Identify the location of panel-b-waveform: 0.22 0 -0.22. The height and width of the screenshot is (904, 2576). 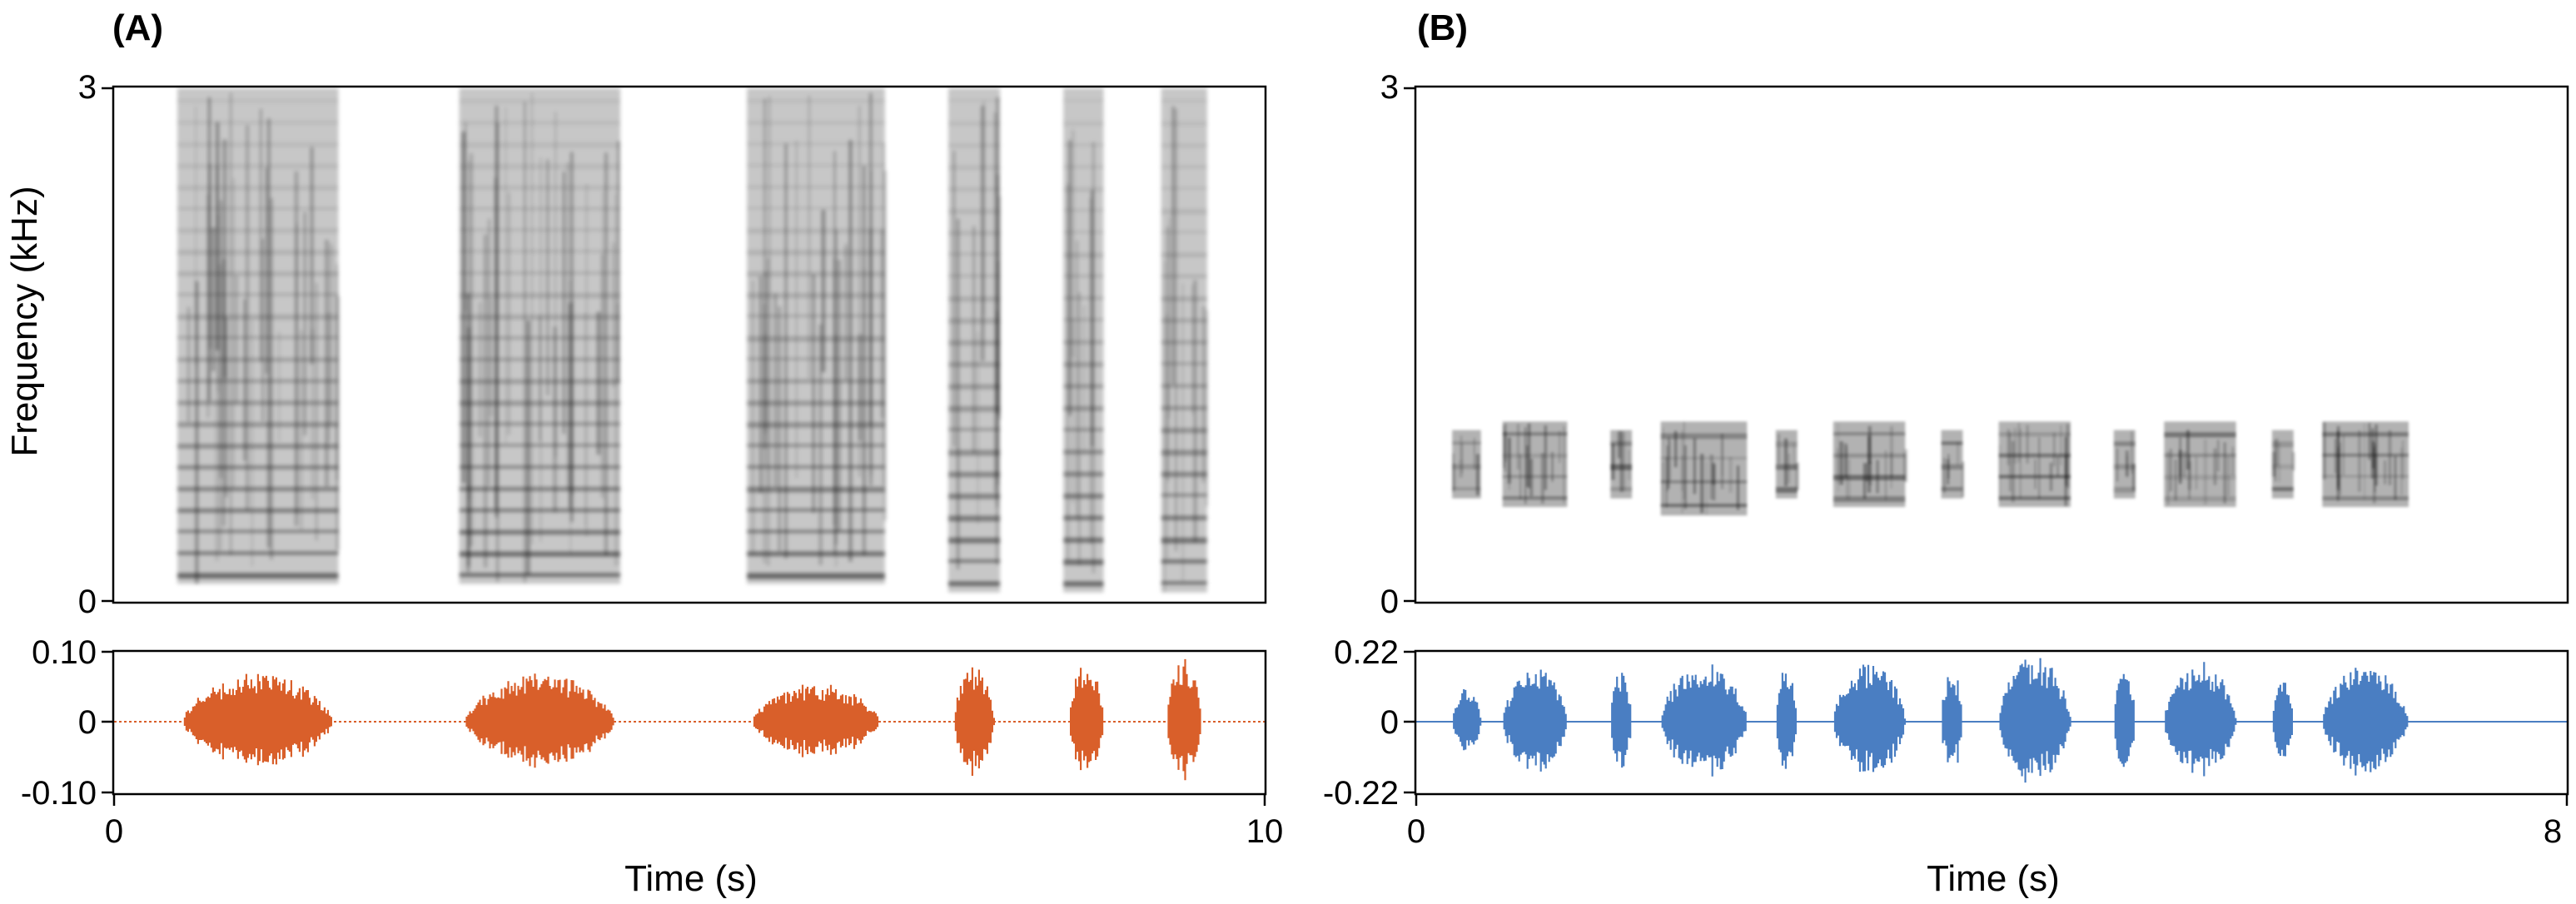
(1946, 723).